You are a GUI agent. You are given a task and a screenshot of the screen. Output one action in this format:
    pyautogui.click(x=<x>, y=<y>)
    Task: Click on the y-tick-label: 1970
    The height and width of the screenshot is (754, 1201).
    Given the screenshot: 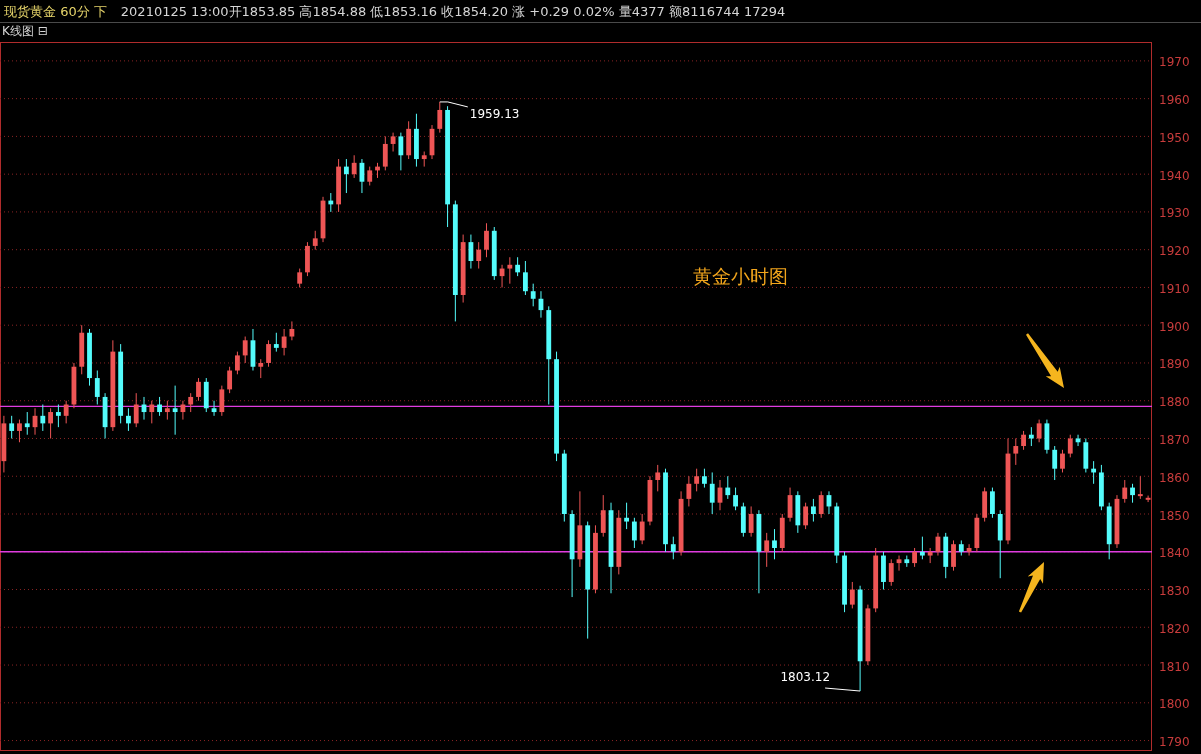 What is the action you would take?
    pyautogui.click(x=1174, y=62)
    